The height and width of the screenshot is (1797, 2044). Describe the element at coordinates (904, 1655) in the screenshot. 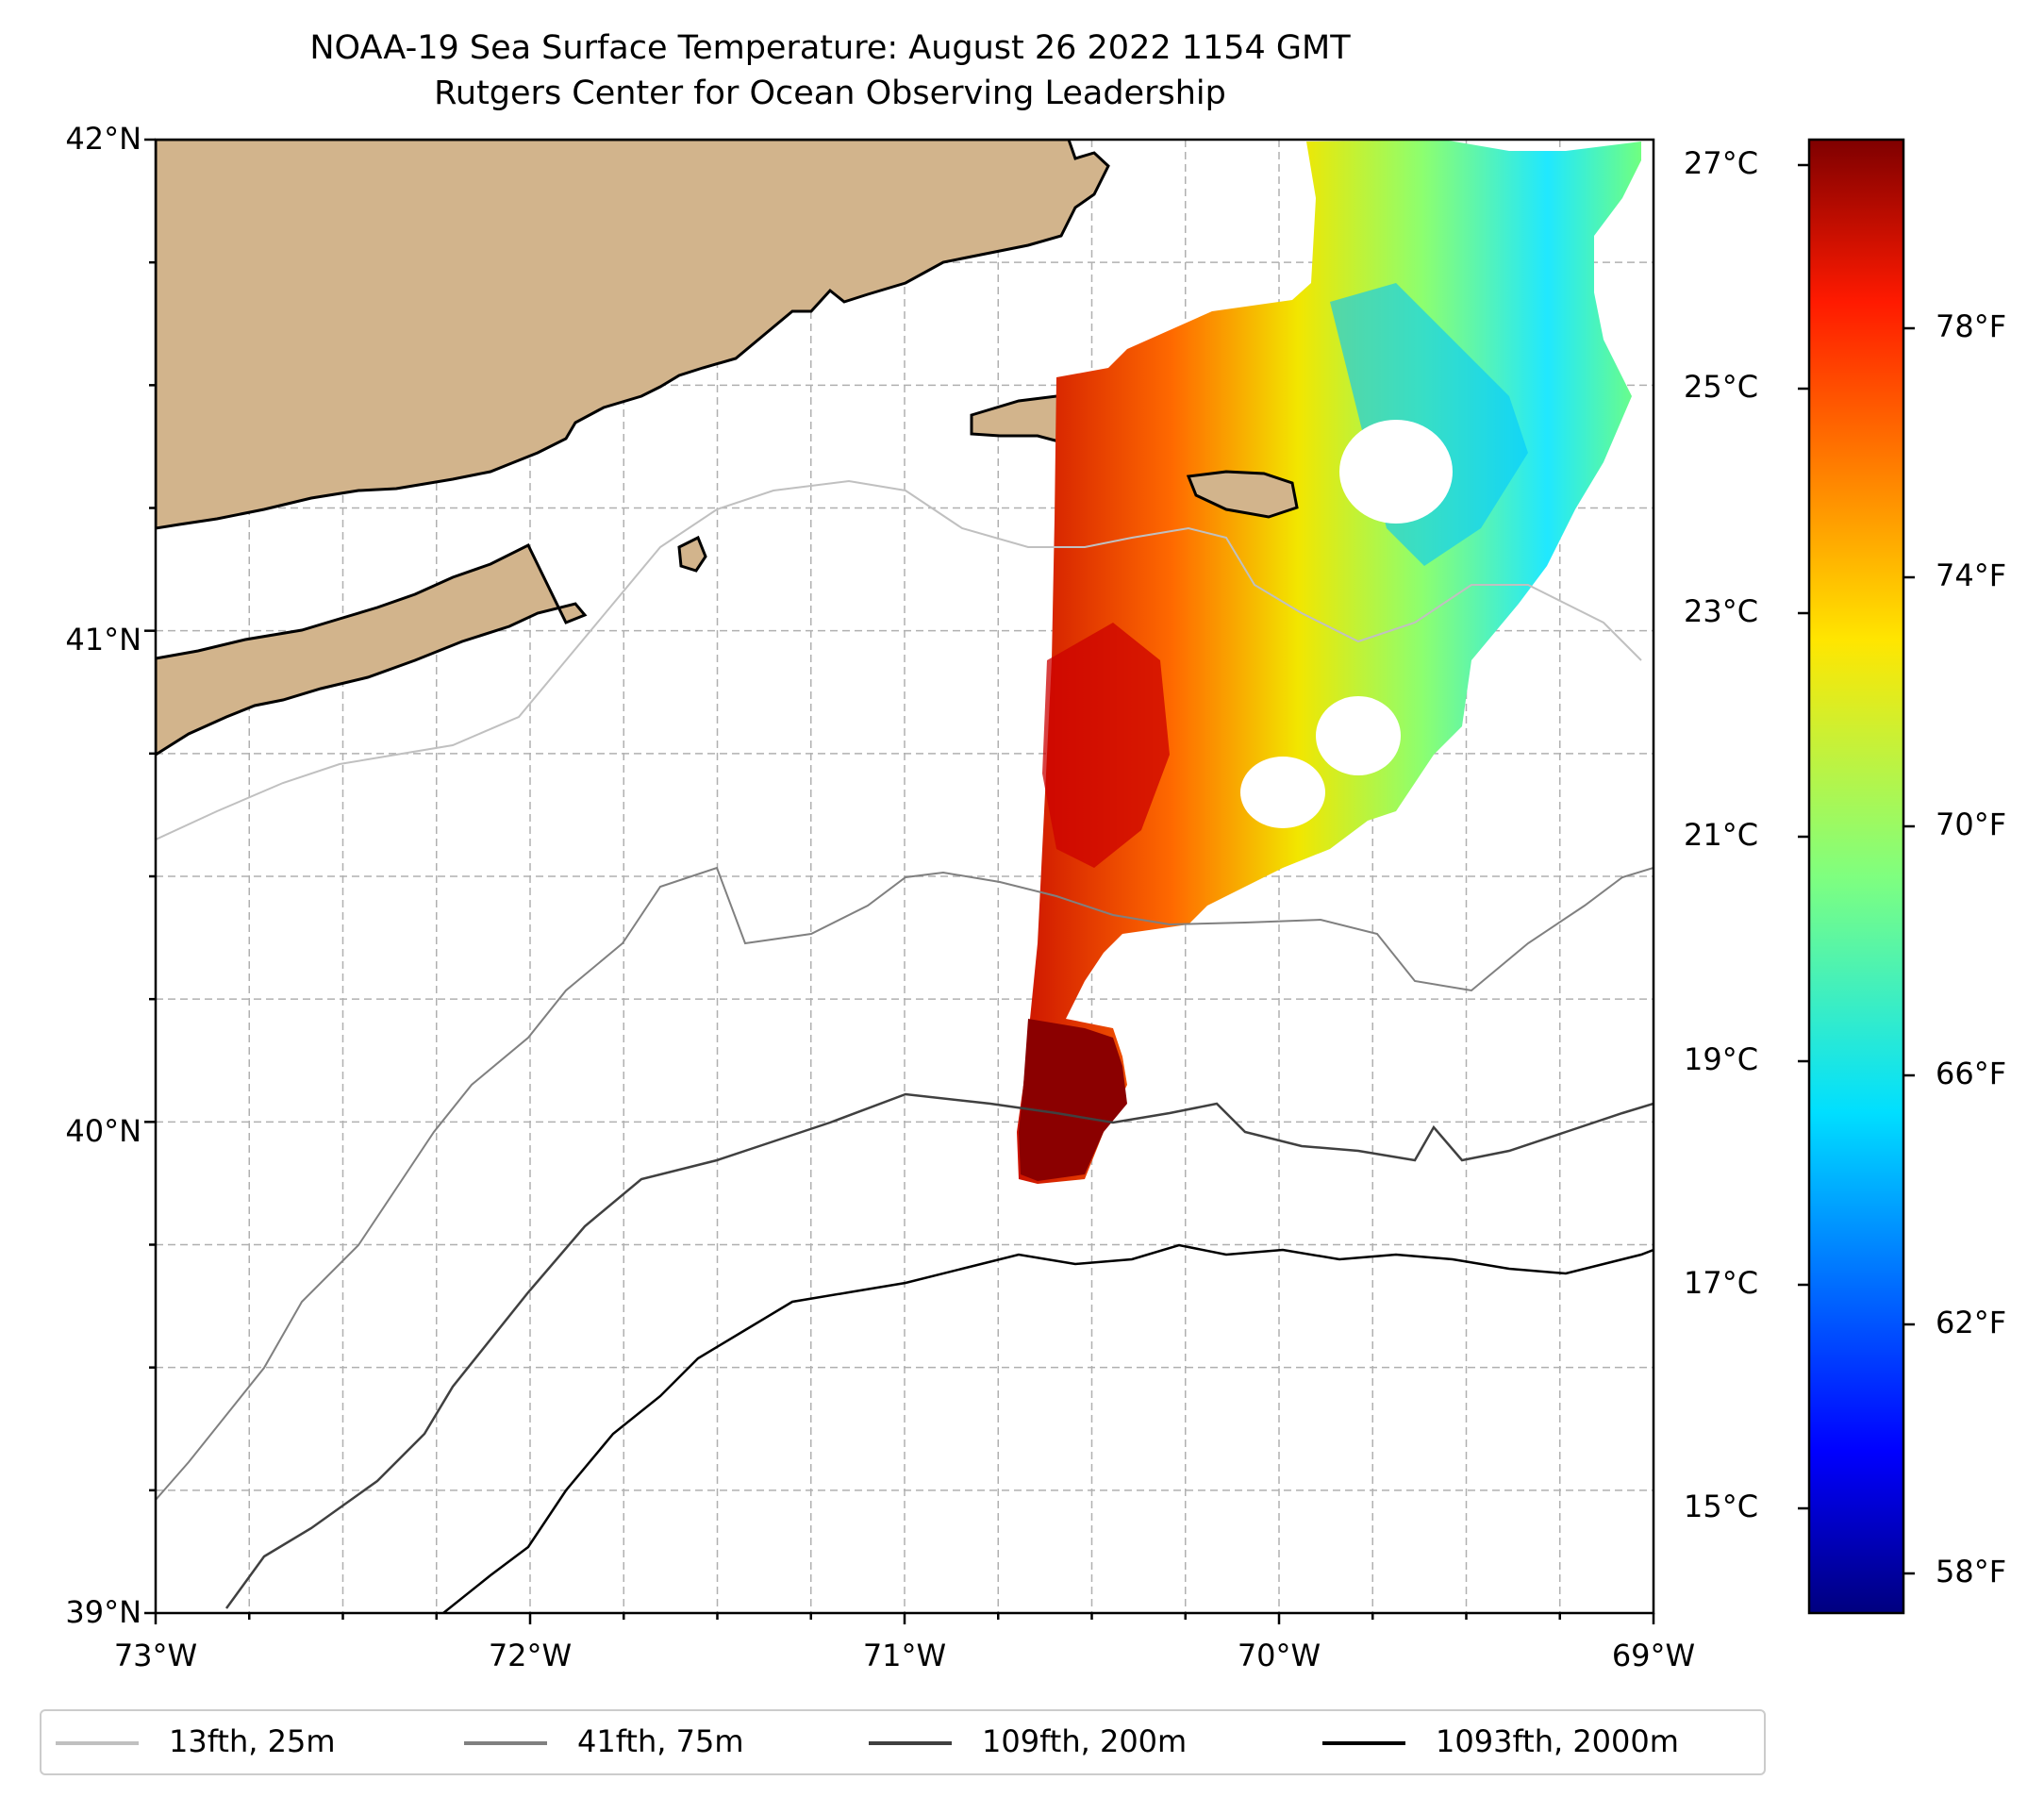

I see `lon-tick-label: 71°W` at that location.